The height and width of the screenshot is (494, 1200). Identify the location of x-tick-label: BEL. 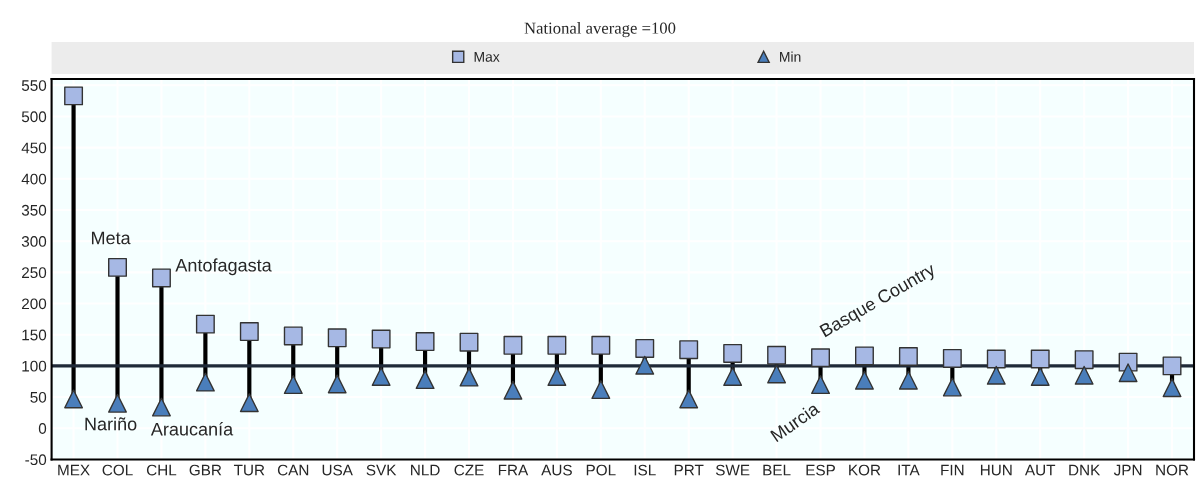
(777, 470).